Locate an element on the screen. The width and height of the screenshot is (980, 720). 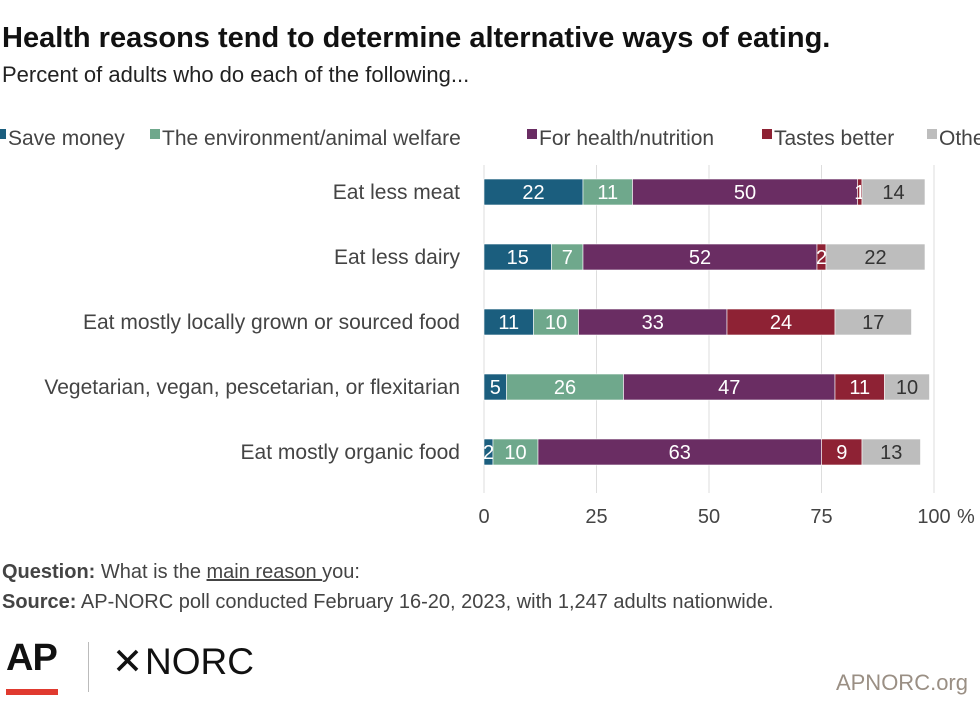
data-label: 14 is located at coordinates (893, 193).